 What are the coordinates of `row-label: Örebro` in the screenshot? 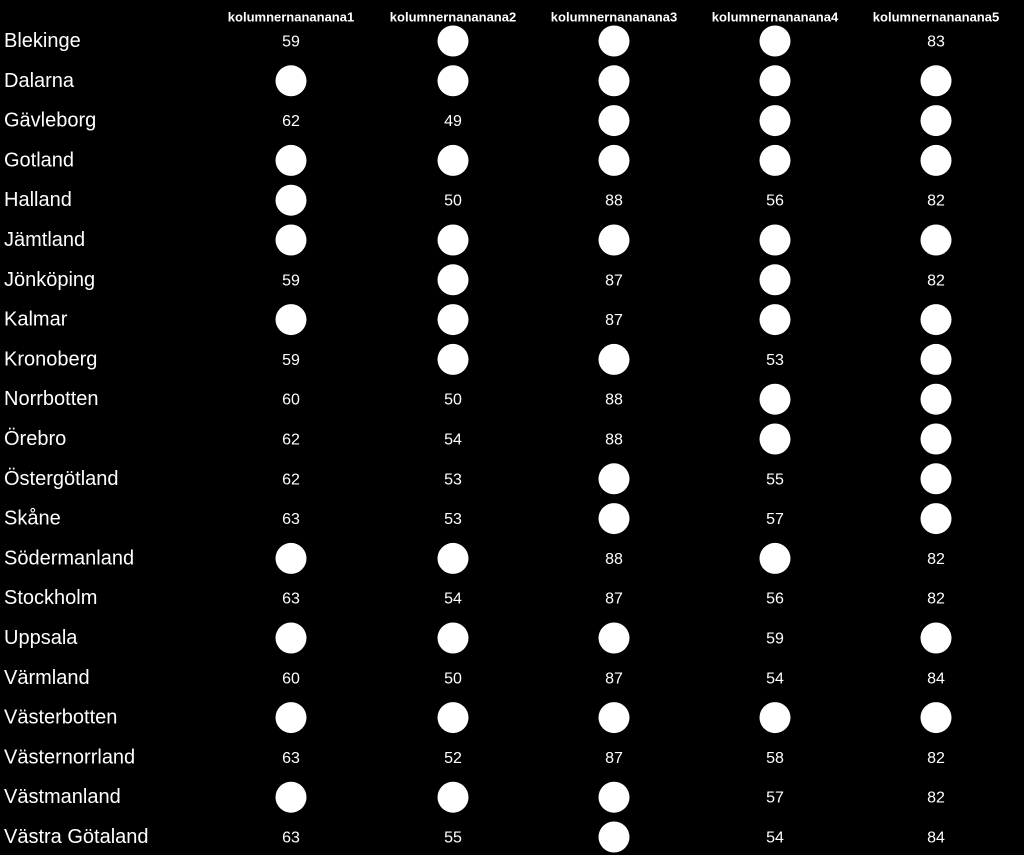 It's located at (35, 439).